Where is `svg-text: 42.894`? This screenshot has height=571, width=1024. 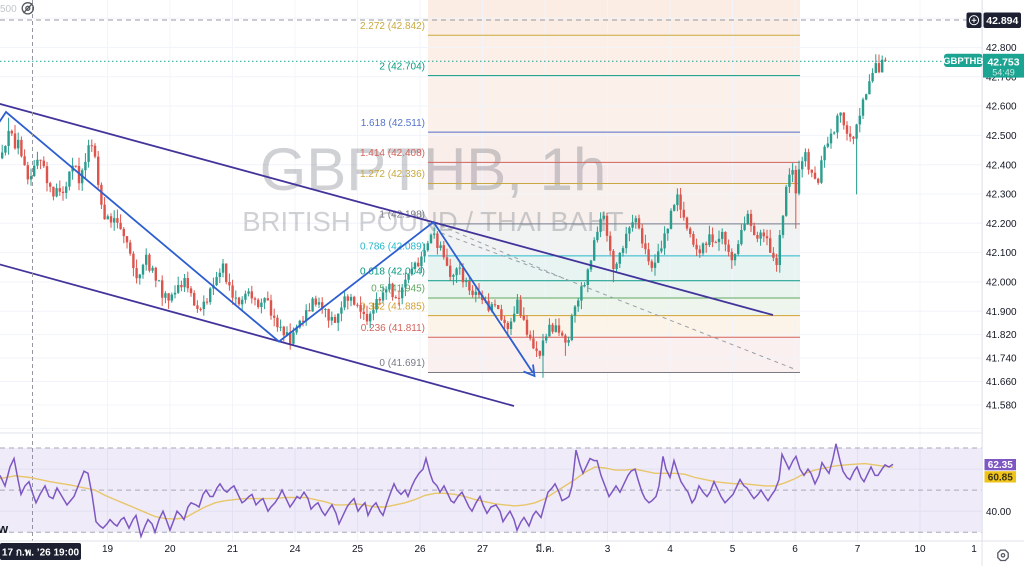 svg-text: 42.894 is located at coordinates (1002, 21).